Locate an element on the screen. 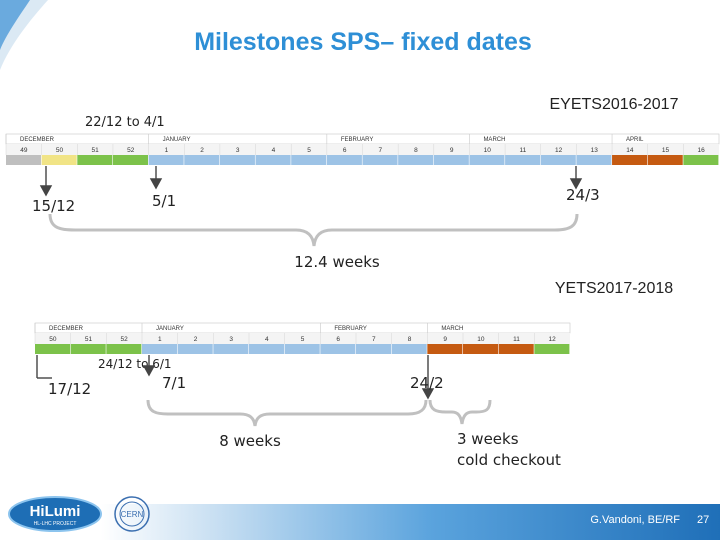  eyets-marker-start: 15/12 is located at coordinates (53, 206).